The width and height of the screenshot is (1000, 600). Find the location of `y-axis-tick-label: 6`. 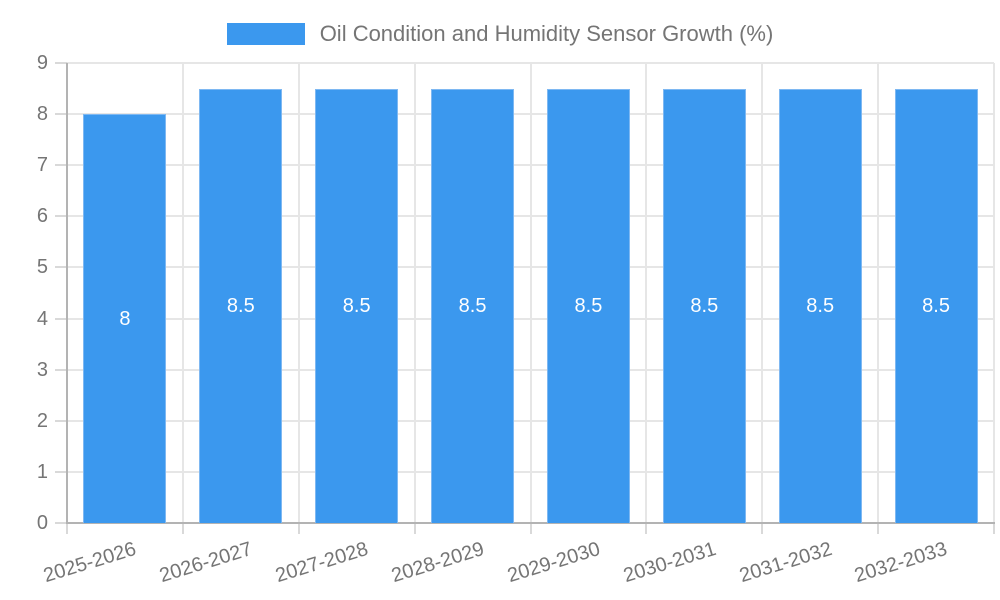

y-axis-tick-label: 6 is located at coordinates (42, 216).